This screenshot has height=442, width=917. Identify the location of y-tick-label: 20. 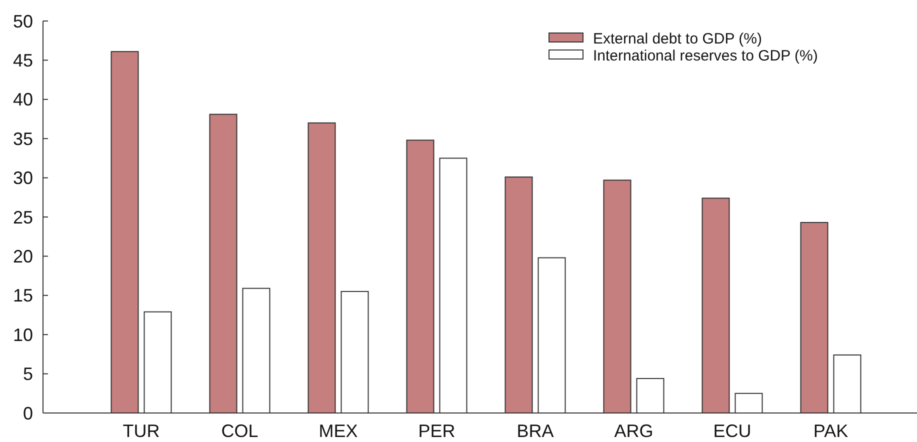
(22, 256).